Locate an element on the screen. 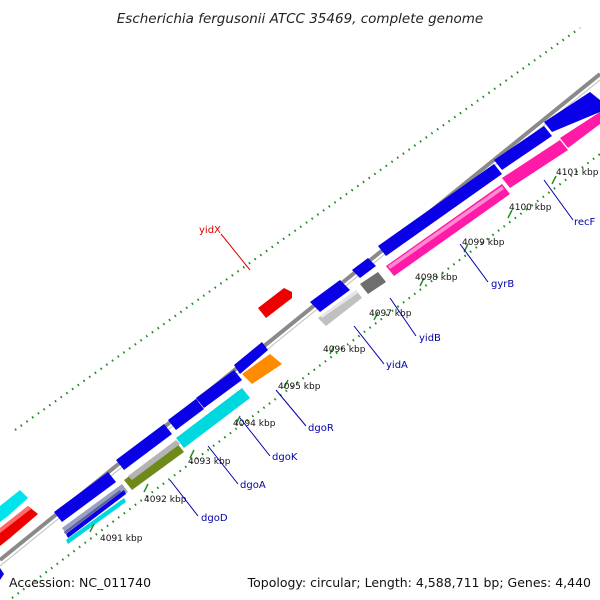  feature-forward-cds-middle is located at coordinates (406, 238).